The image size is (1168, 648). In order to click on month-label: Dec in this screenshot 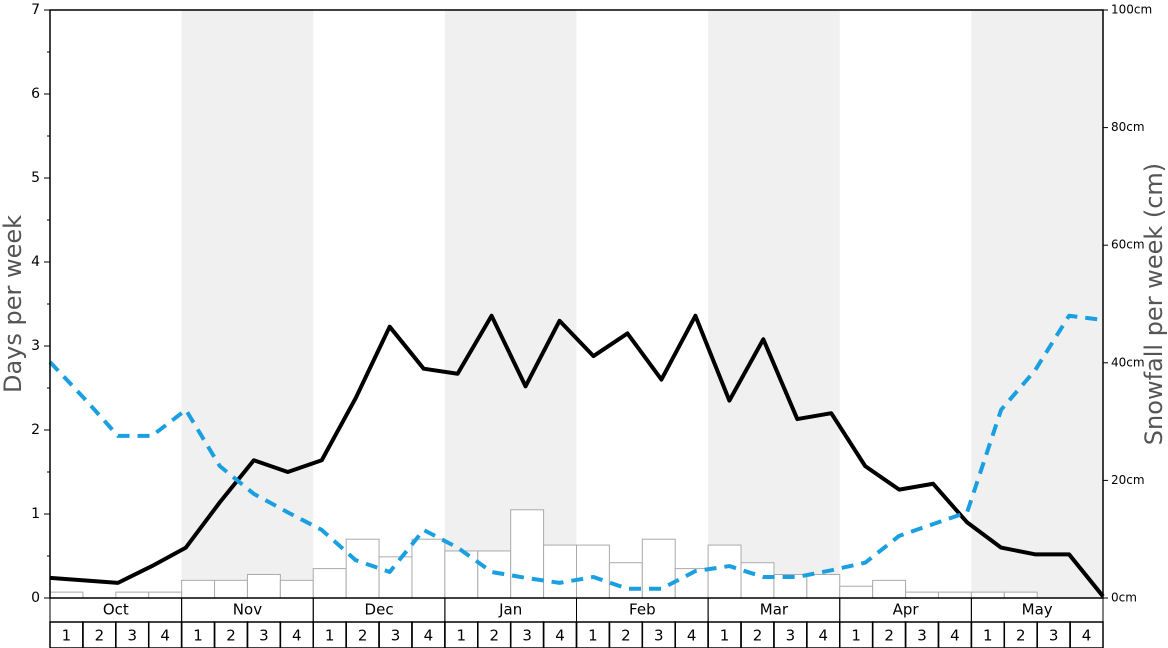, I will do `click(379, 610)`.